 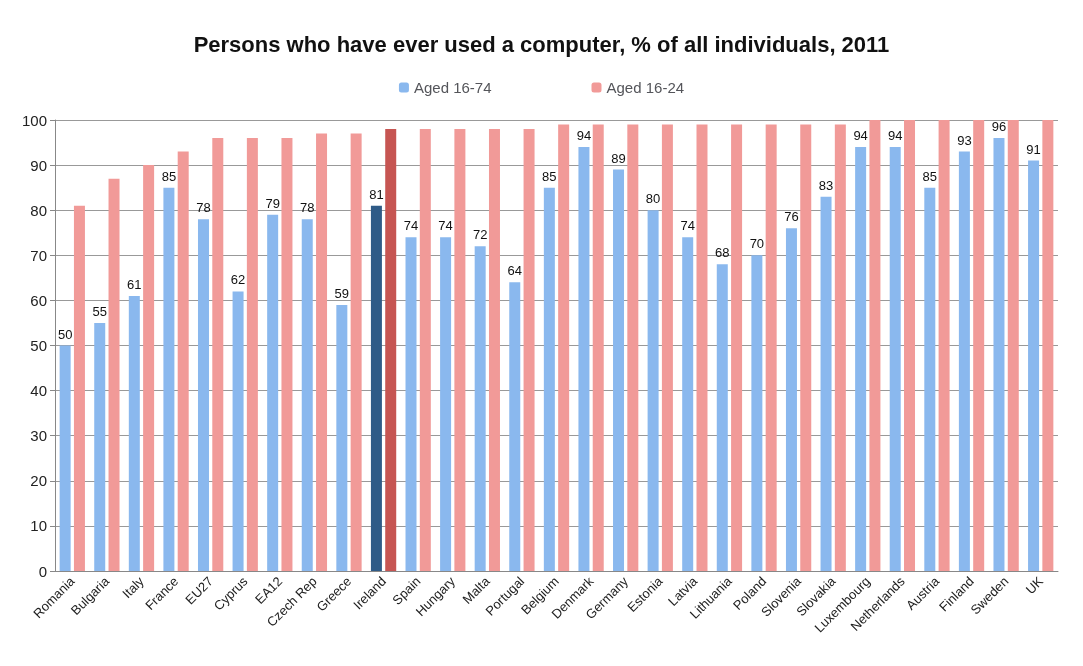 What do you see at coordinates (38, 300) in the screenshot?
I see `y-tick-label: 60` at bounding box center [38, 300].